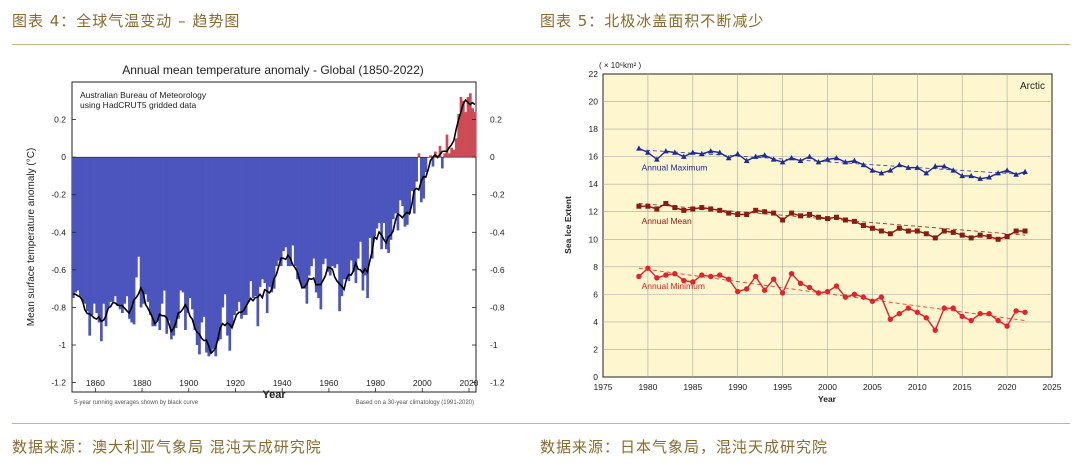 The image size is (1080, 466). Describe the element at coordinates (332, 212) in the screenshot. I see `anomaly-bar-1961` at that location.